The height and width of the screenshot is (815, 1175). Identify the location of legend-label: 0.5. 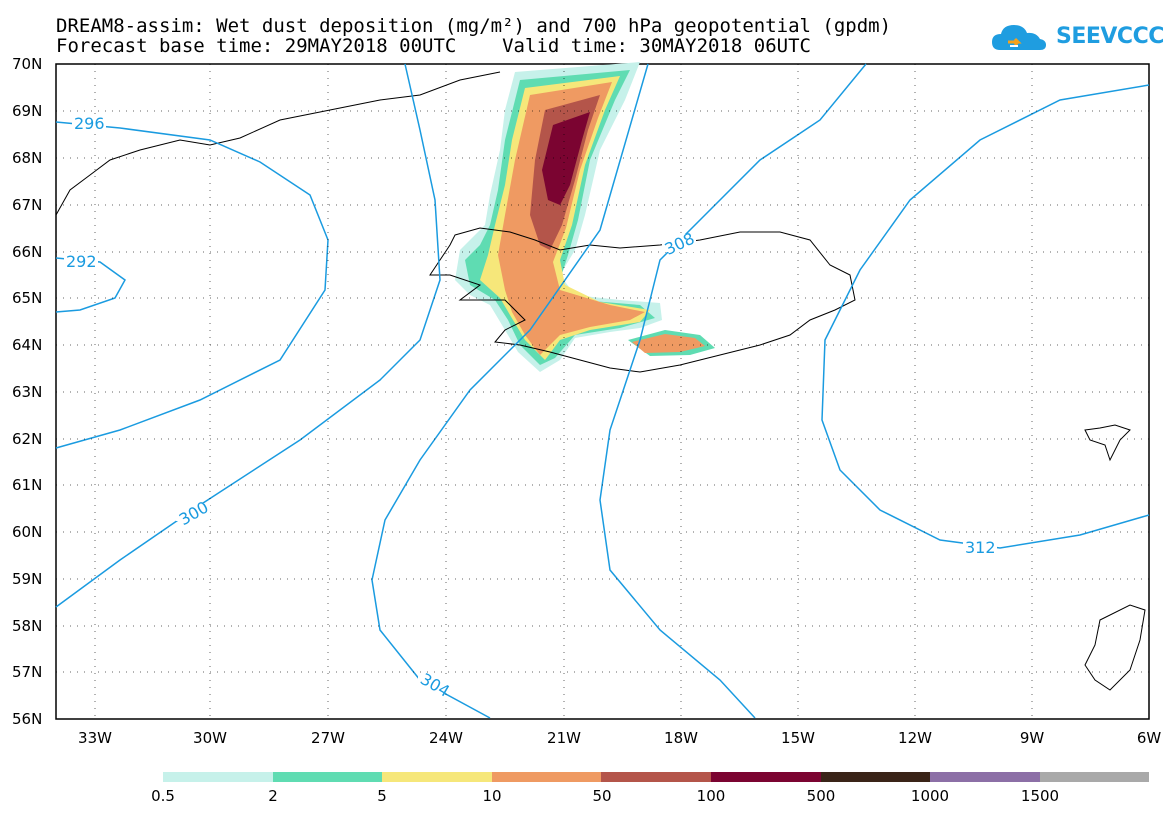
(163, 796).